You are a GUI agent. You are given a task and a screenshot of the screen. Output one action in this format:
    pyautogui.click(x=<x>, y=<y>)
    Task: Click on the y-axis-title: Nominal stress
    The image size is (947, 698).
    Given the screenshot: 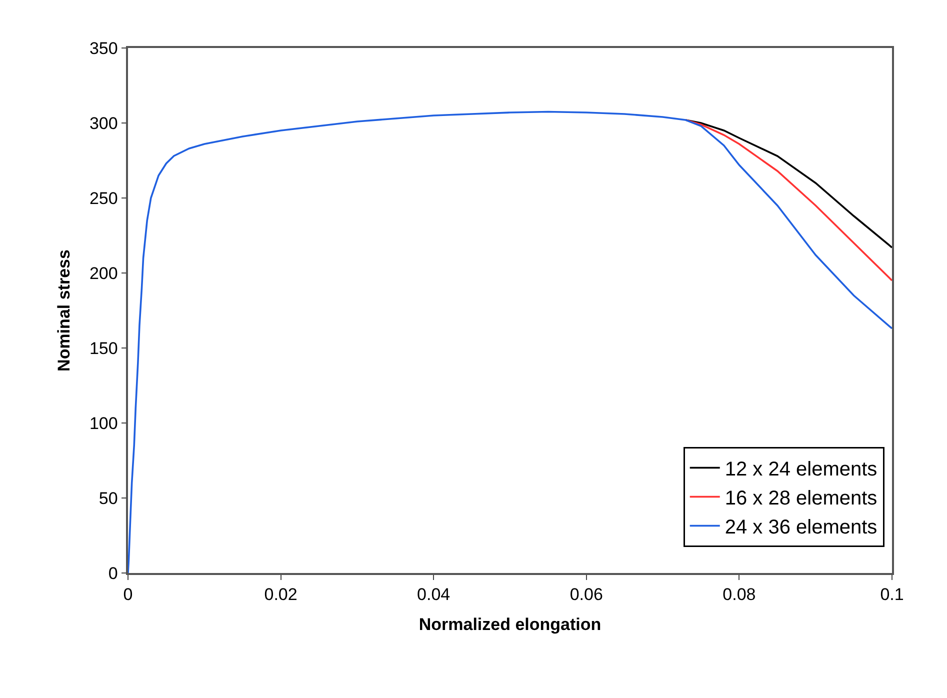 What is the action you would take?
    pyautogui.click(x=64, y=311)
    